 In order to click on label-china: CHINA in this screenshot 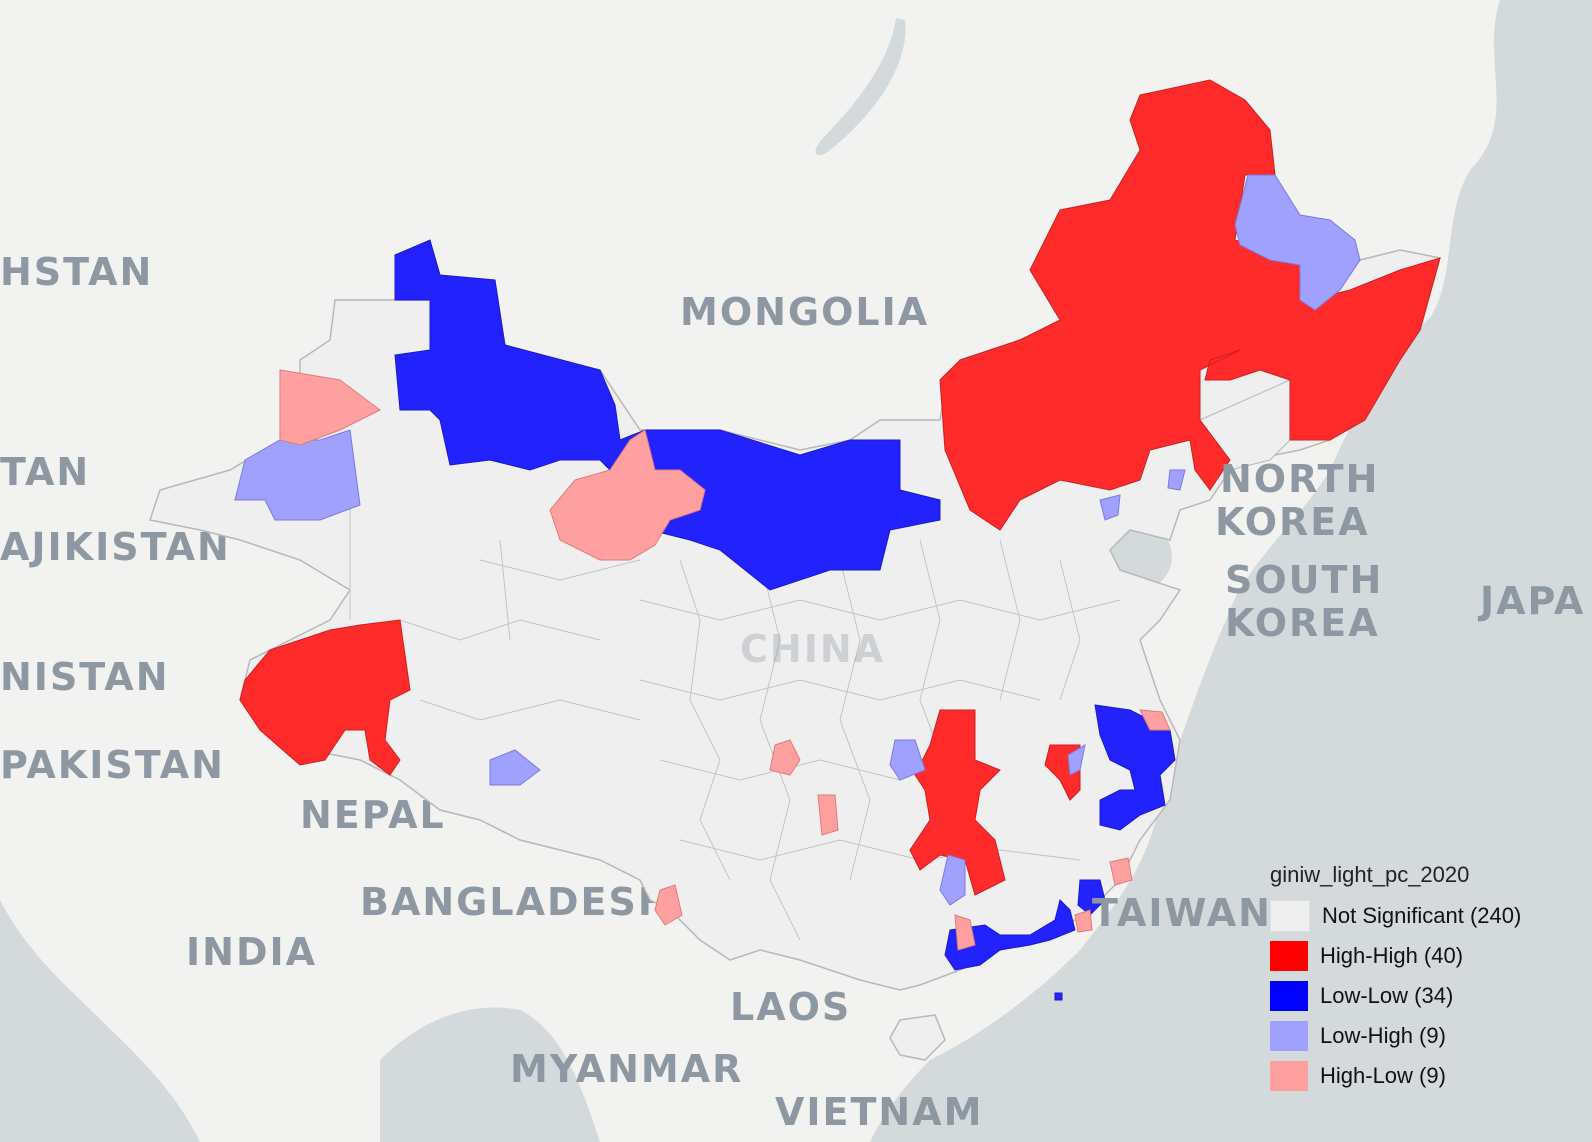, I will do `click(812, 649)`.